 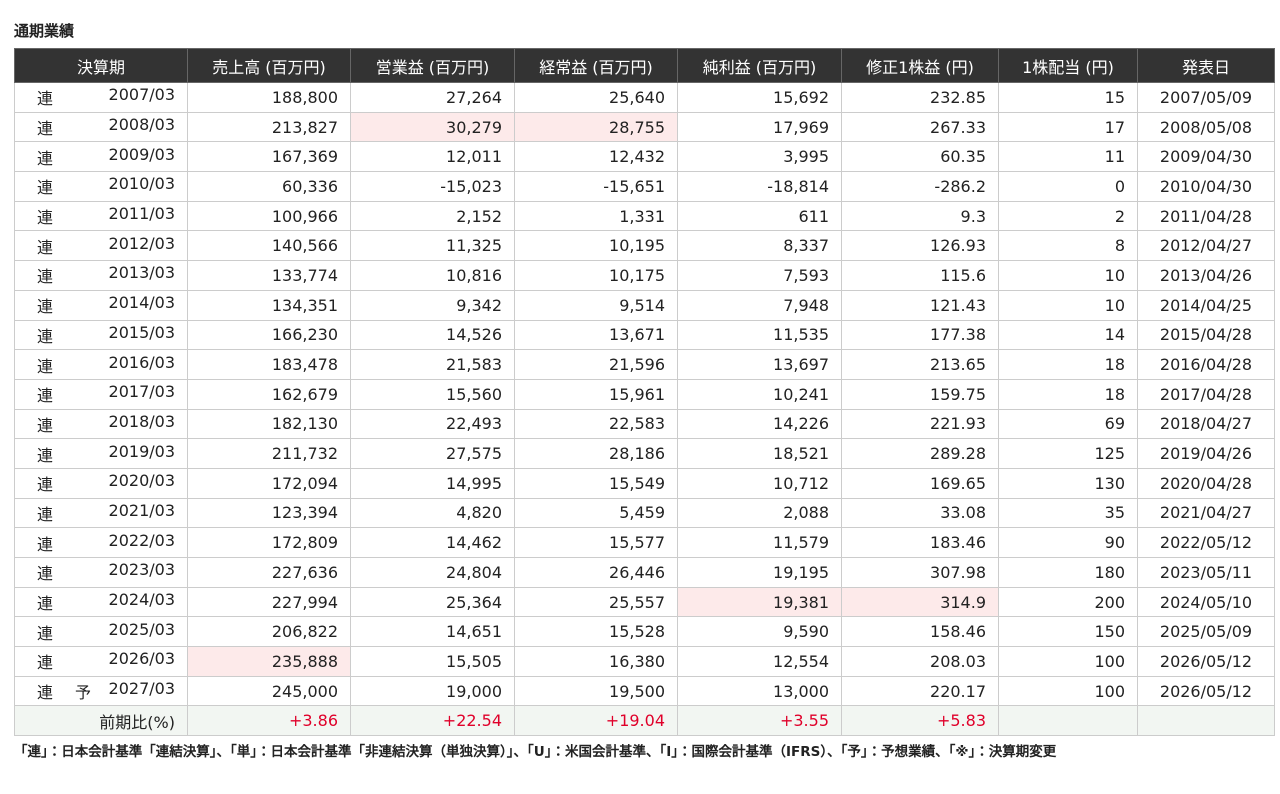 I want to click on period: 2012/03, so click(x=141, y=243).